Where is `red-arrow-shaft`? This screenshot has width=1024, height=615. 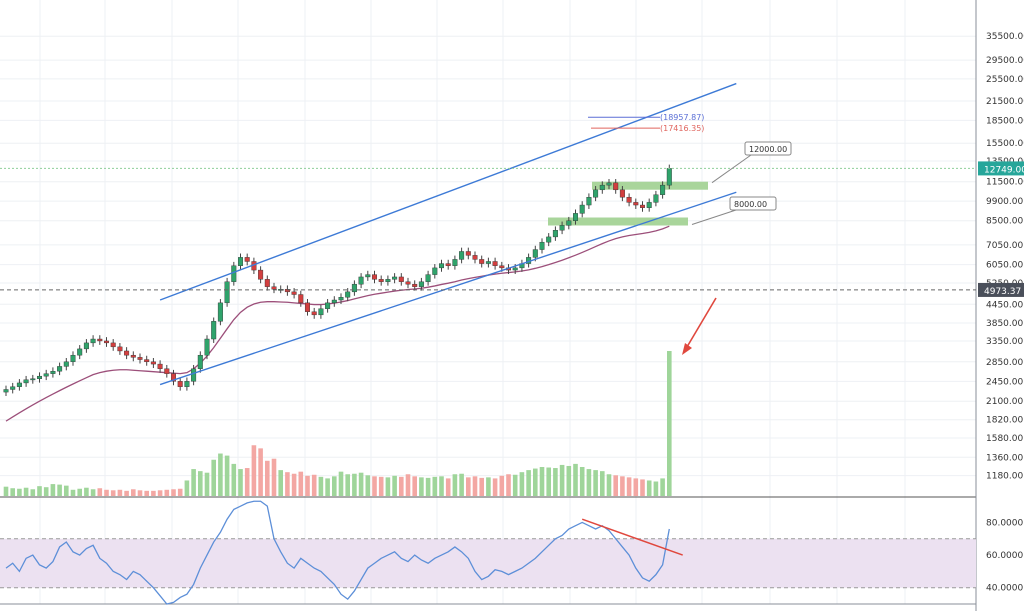 red-arrow-shaft is located at coordinates (700, 325).